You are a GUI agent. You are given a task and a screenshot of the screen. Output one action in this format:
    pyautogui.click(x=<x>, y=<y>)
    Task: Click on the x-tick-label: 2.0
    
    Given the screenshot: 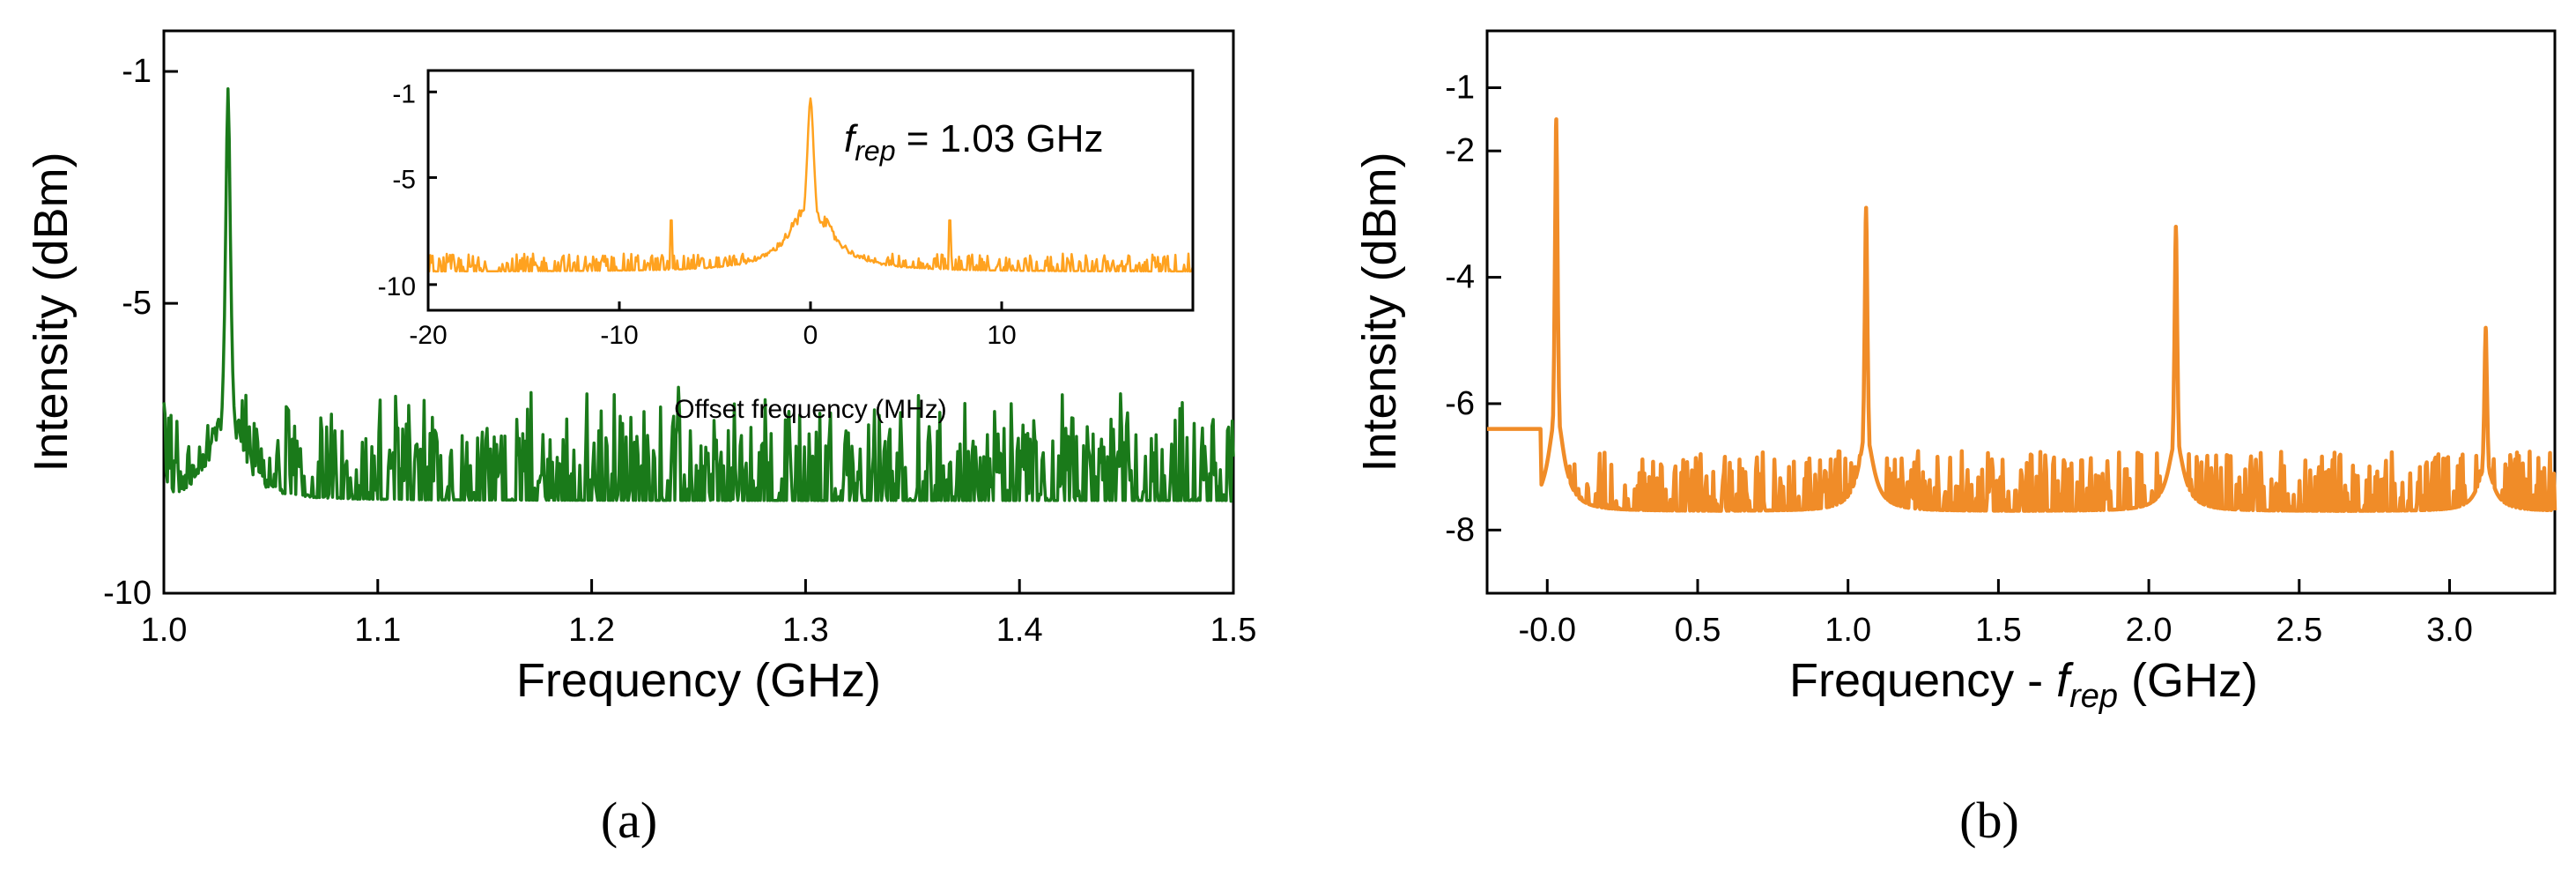 What is the action you would take?
    pyautogui.click(x=2149, y=630)
    